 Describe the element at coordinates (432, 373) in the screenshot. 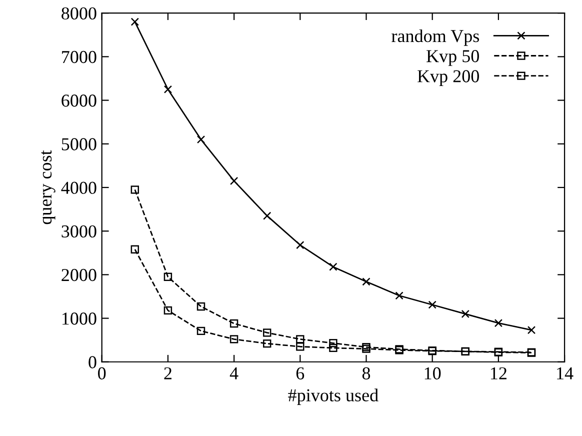

I see `x-tick-label: 10` at that location.